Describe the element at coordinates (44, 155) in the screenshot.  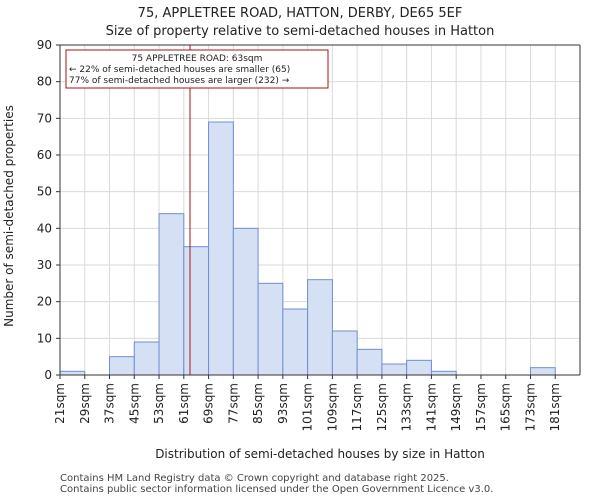
I see `y-tick-label: 60` at that location.